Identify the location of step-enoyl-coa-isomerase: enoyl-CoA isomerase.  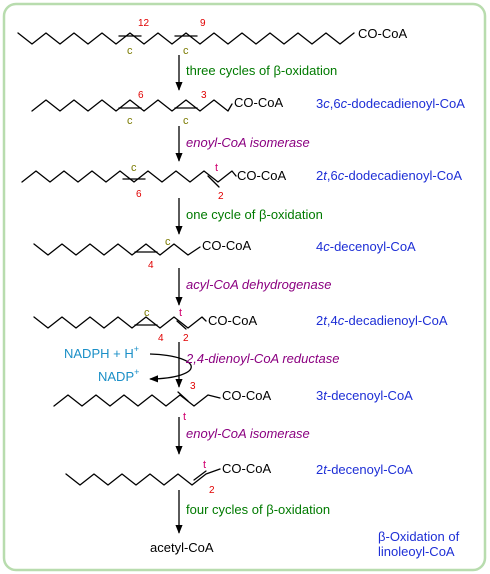
(248, 142).